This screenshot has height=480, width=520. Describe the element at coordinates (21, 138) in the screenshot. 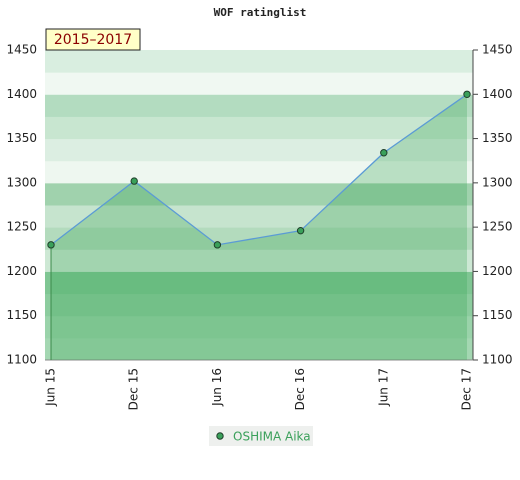

I see `y-tick-label: 1350` at that location.